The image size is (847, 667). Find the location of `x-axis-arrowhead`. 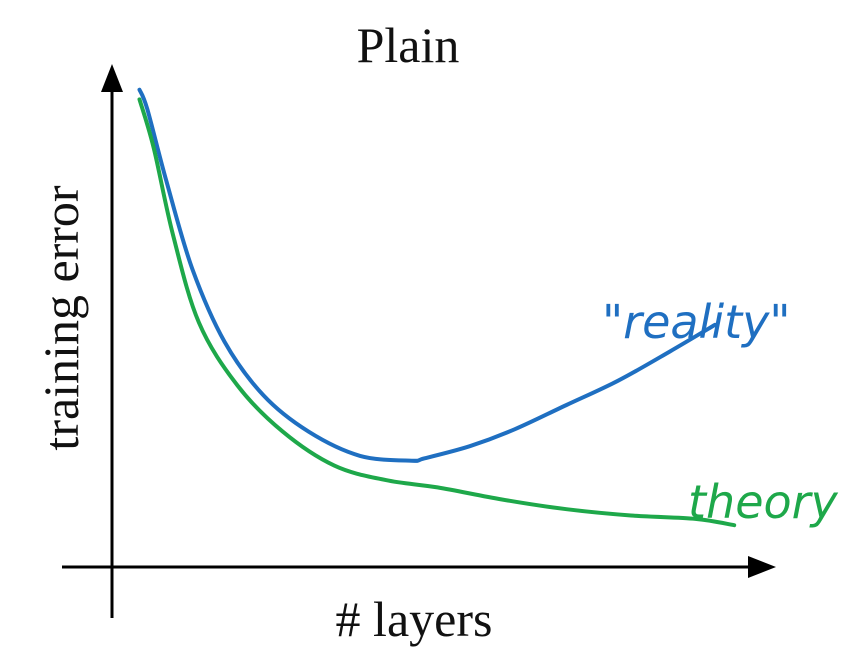

x-axis-arrowhead is located at coordinates (762, 567).